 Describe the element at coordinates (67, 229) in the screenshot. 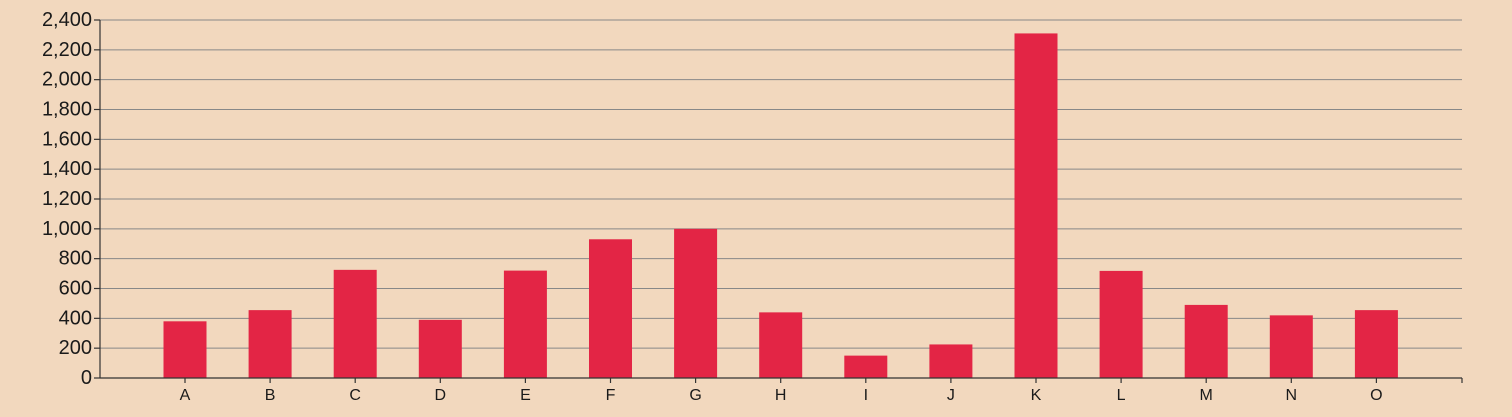

I see `y-tick-label: 1,000` at that location.